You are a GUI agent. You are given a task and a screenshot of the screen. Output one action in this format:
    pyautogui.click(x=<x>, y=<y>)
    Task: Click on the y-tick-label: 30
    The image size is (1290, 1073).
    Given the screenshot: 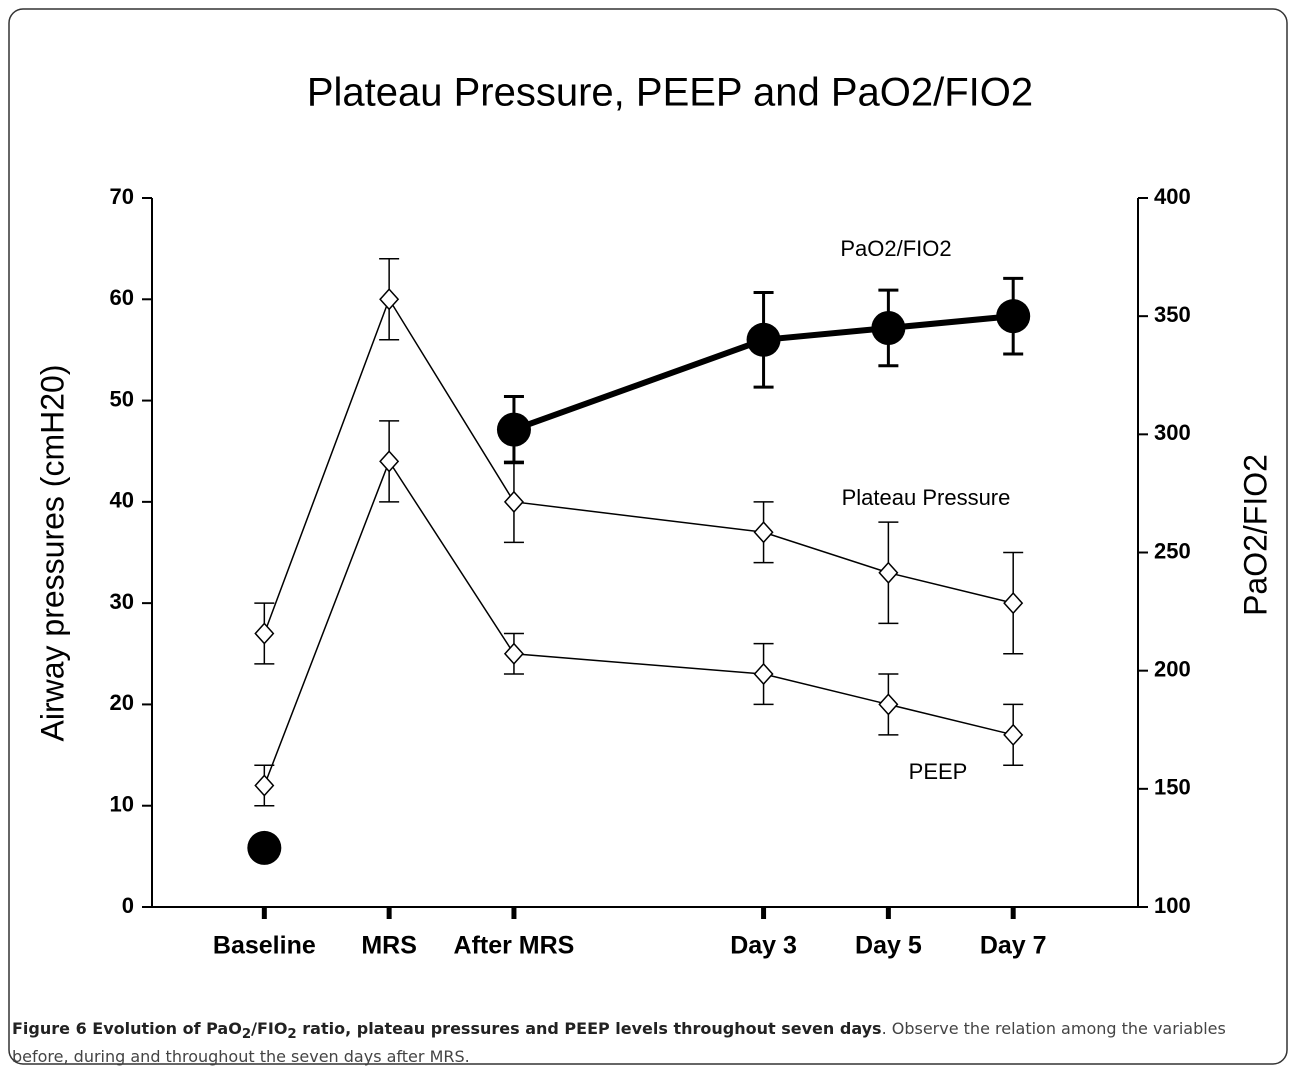 What is the action you would take?
    pyautogui.click(x=122, y=601)
    